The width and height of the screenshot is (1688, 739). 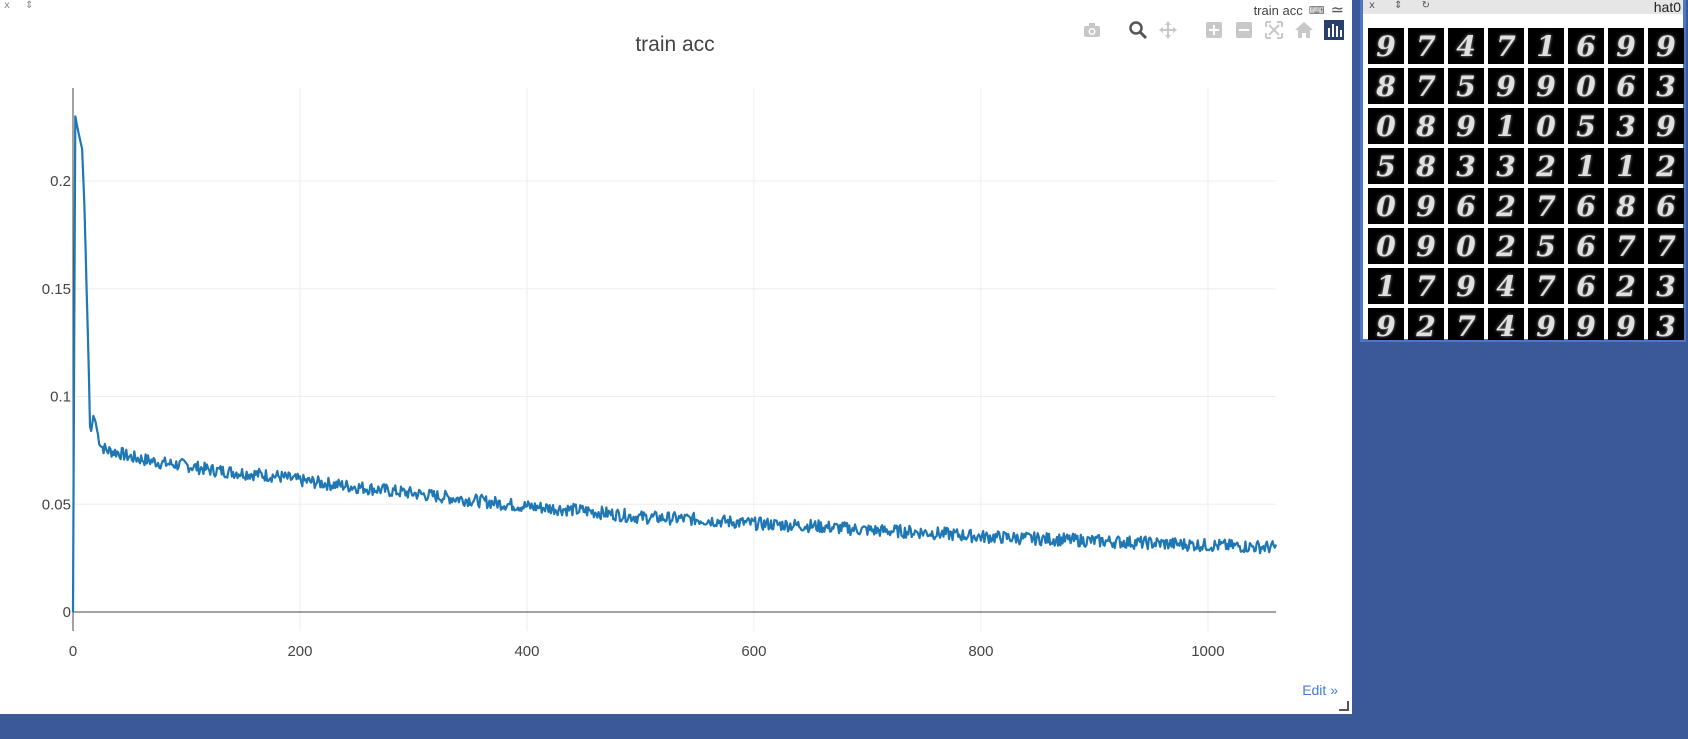 What do you see at coordinates (1244, 30) in the screenshot?
I see `zoom-out-icon` at bounding box center [1244, 30].